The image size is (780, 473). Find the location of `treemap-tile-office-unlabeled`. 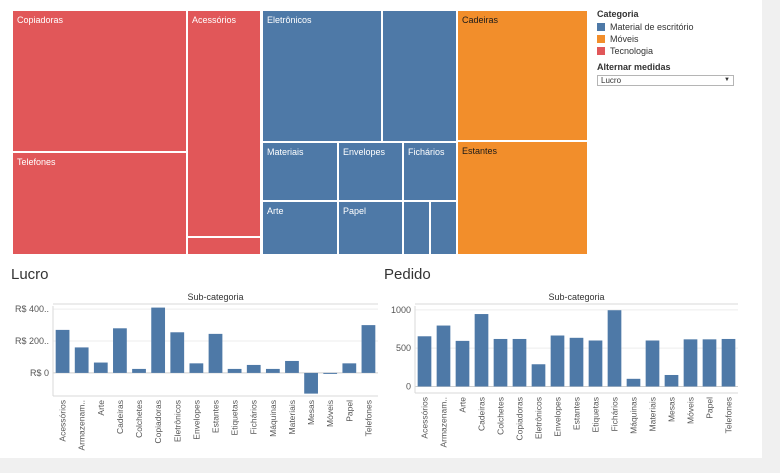

treemap-tile-office-unlabeled is located at coordinates (419, 76).